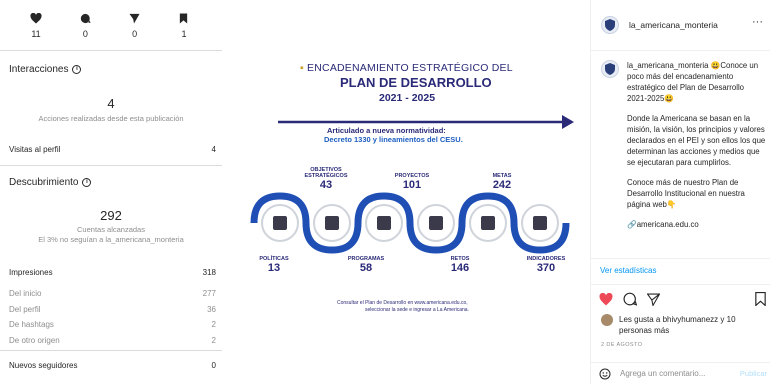 Image resolution: width=770 pixels, height=384 pixels. What do you see at coordinates (606, 299) in the screenshot?
I see `like-heart-icon` at bounding box center [606, 299].